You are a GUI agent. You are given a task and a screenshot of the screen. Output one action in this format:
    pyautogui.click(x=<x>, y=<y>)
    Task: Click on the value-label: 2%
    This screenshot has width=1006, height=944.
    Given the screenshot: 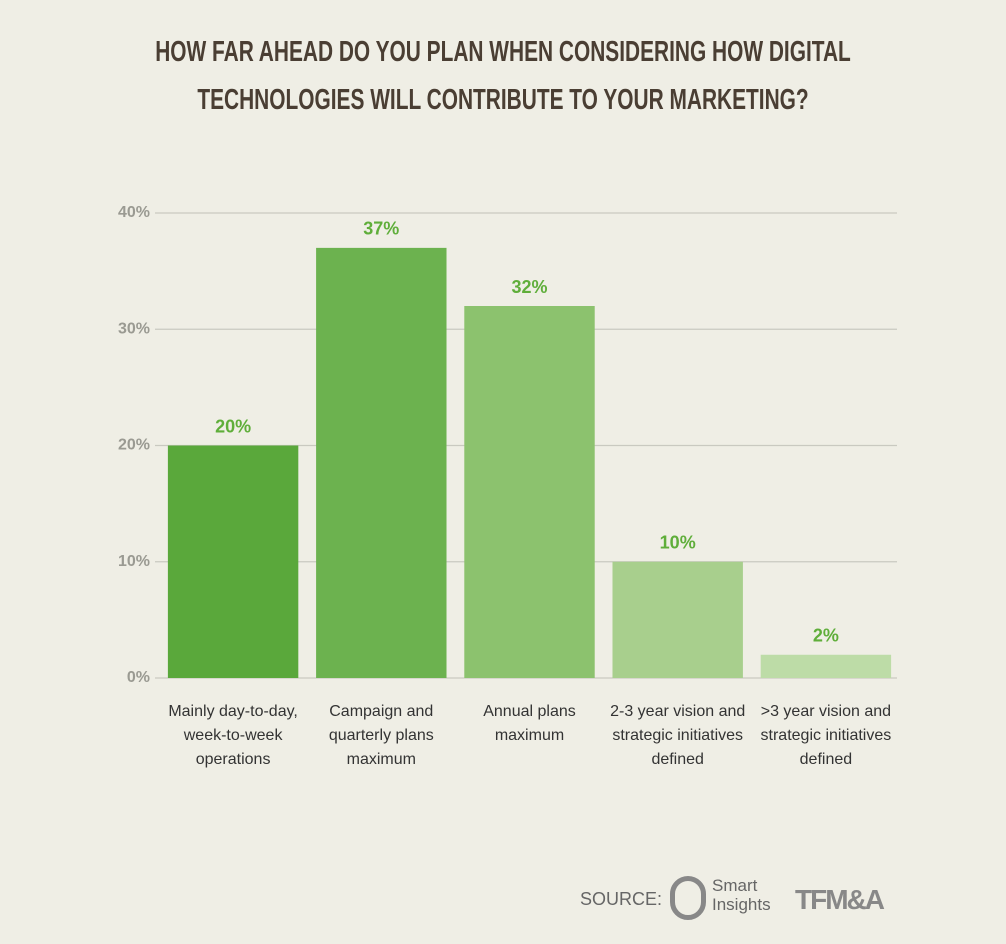 What is the action you would take?
    pyautogui.click(x=826, y=636)
    